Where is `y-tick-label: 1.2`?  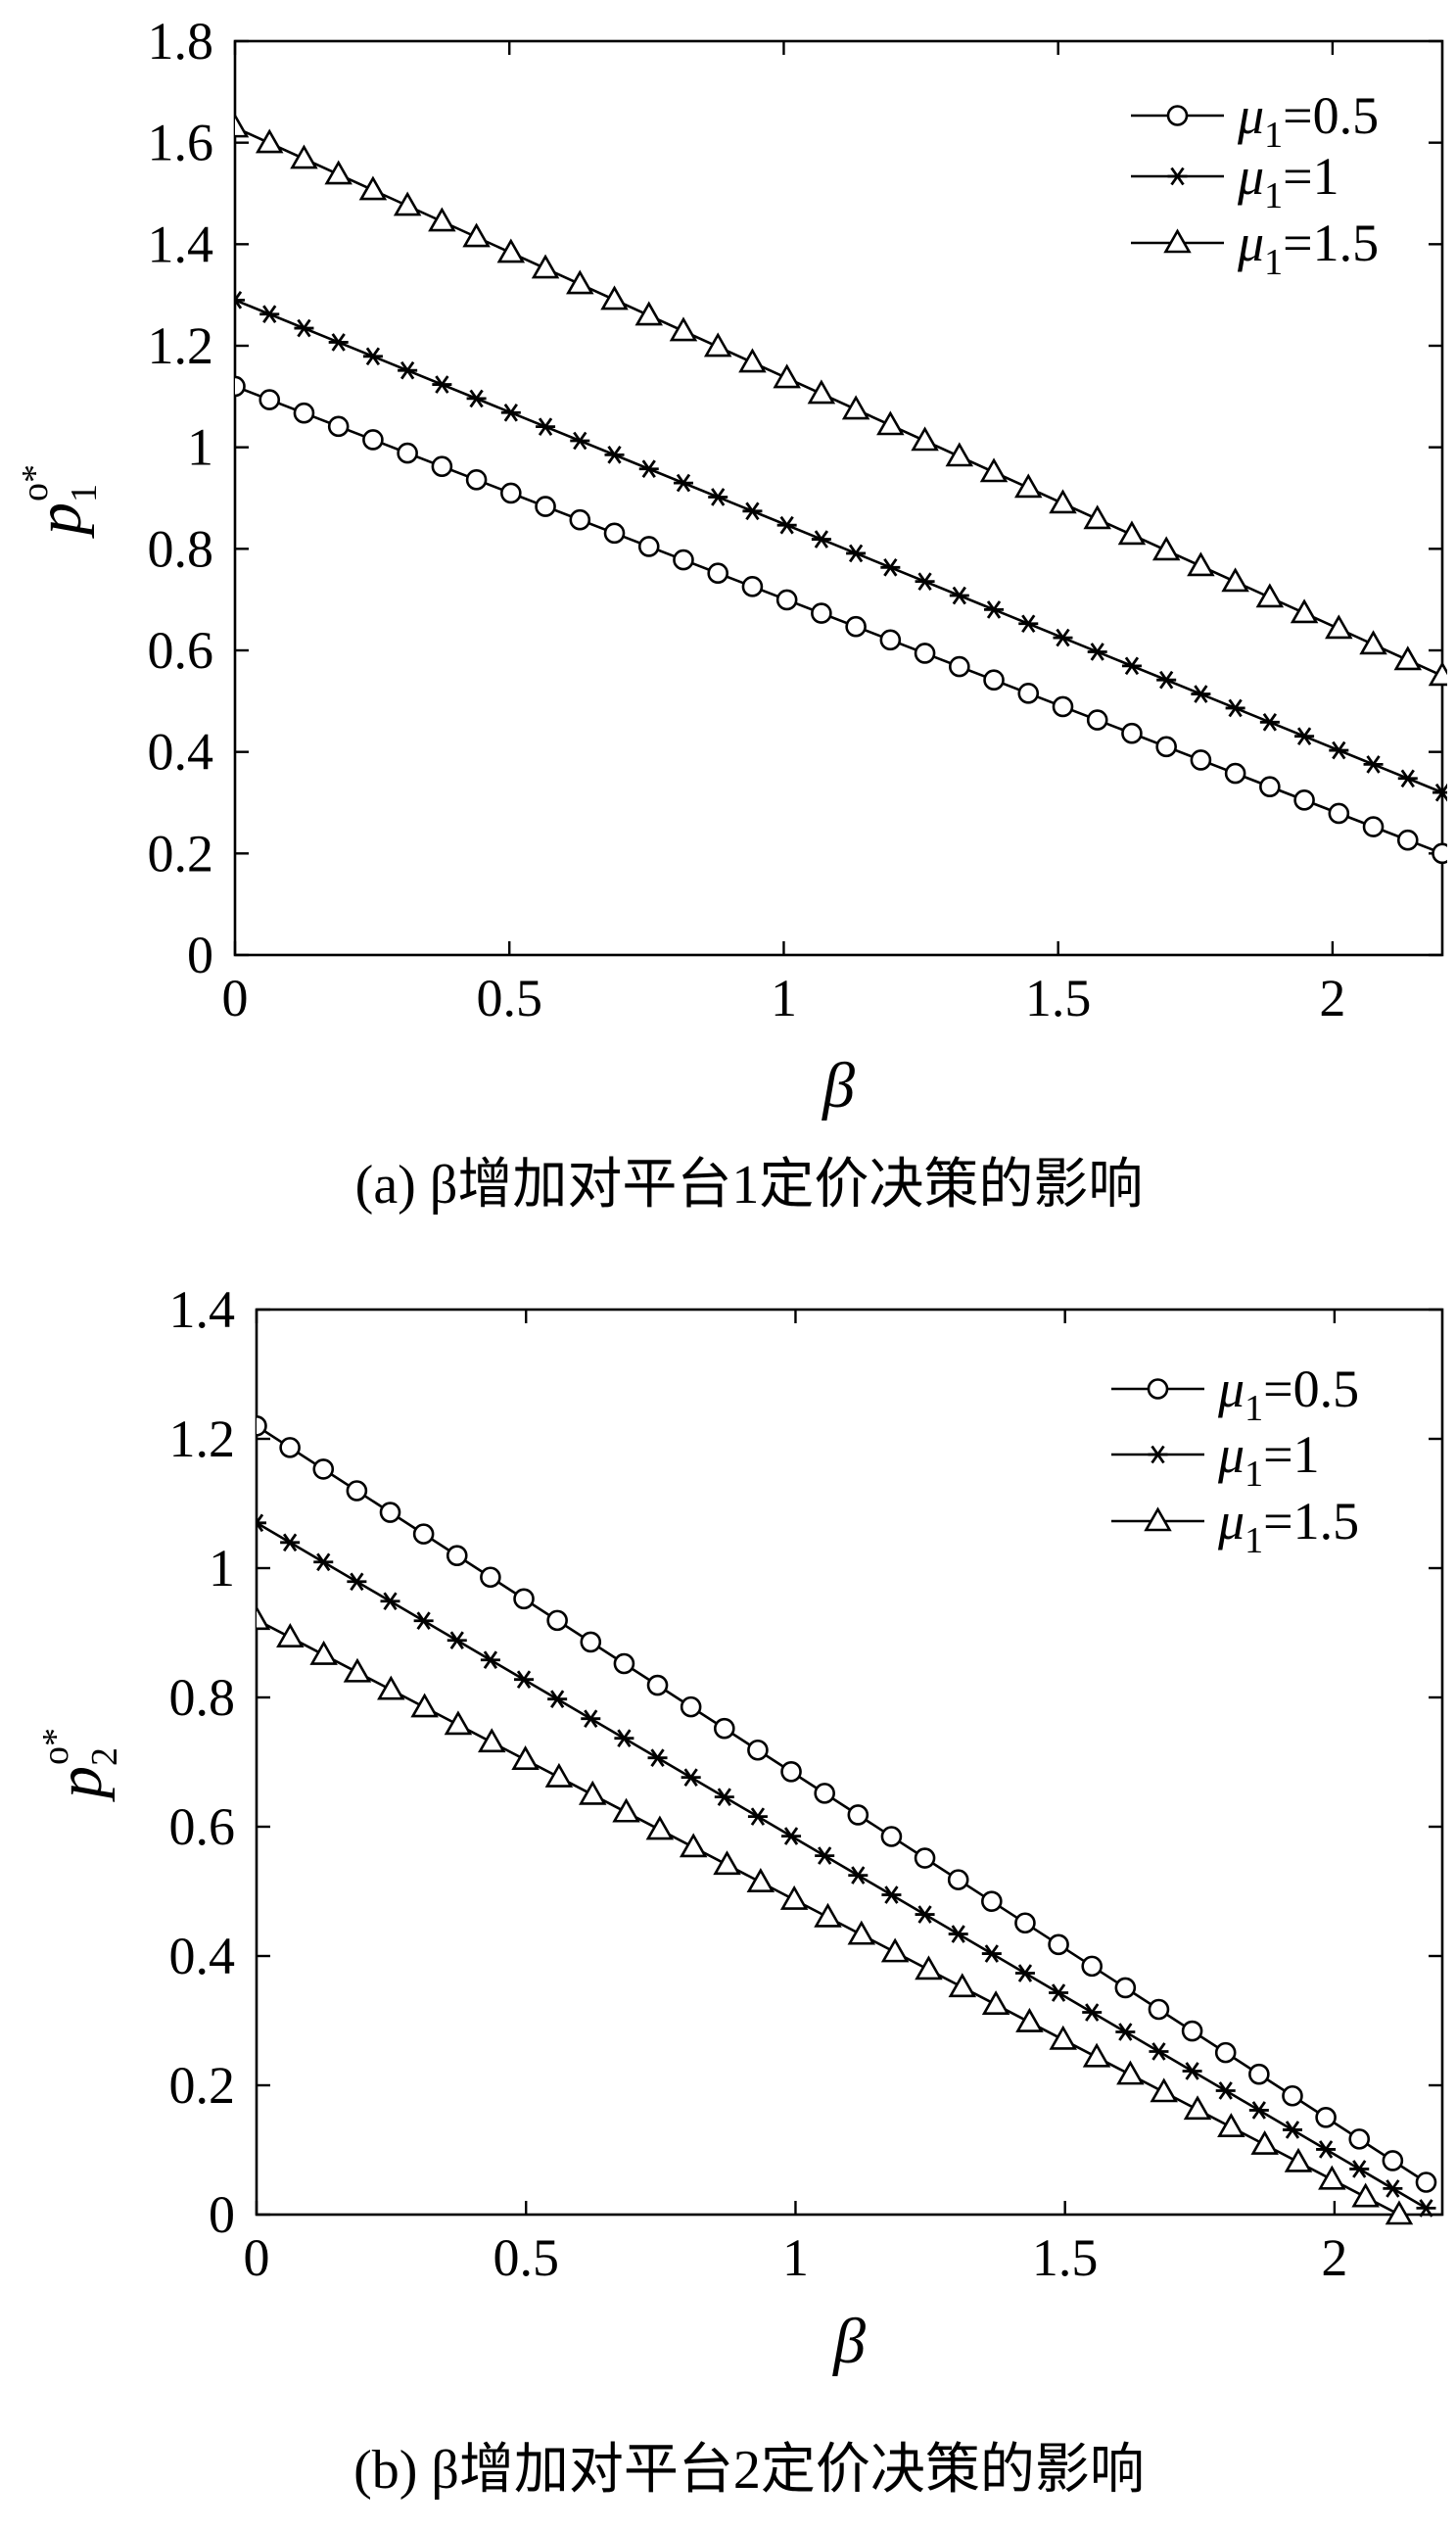
y-tick-label: 1.2 is located at coordinates (181, 345).